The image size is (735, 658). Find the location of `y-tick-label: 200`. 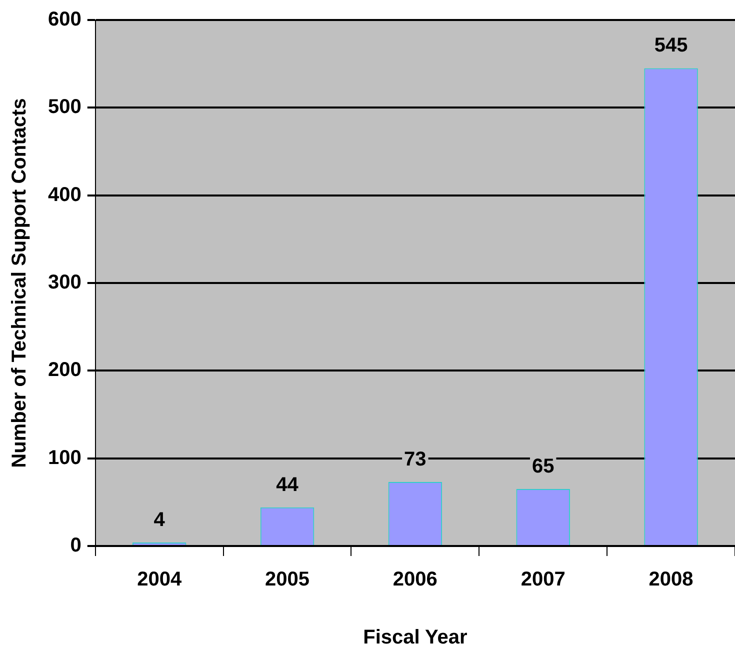

y-tick-label: 200 is located at coordinates (65, 370).